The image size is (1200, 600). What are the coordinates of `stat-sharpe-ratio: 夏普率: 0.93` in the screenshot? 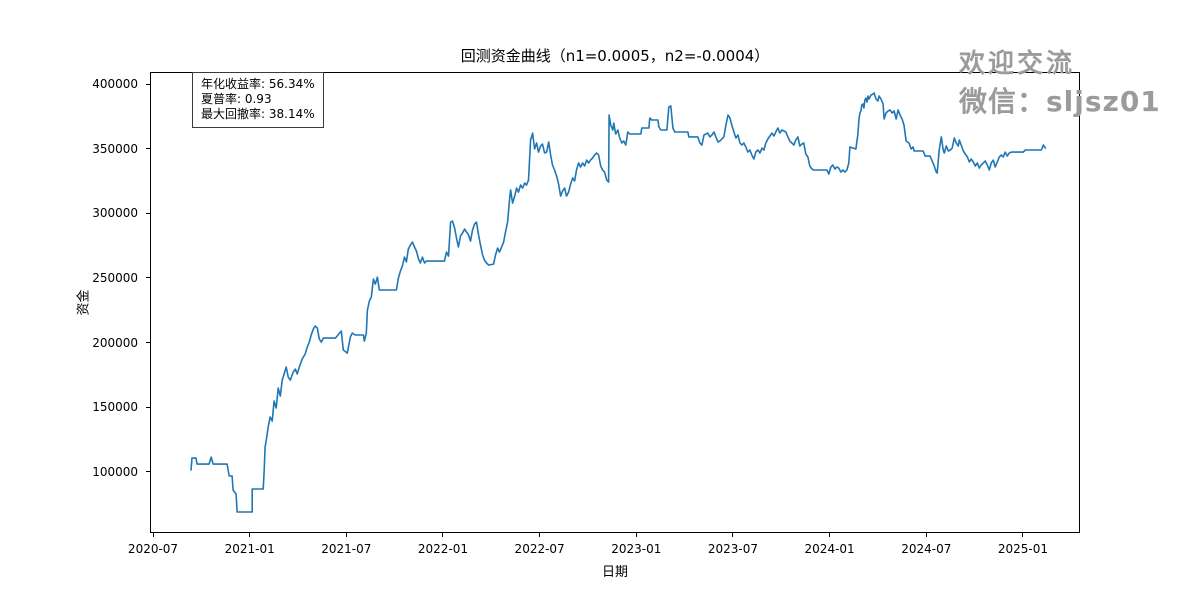 It's located at (236, 99).